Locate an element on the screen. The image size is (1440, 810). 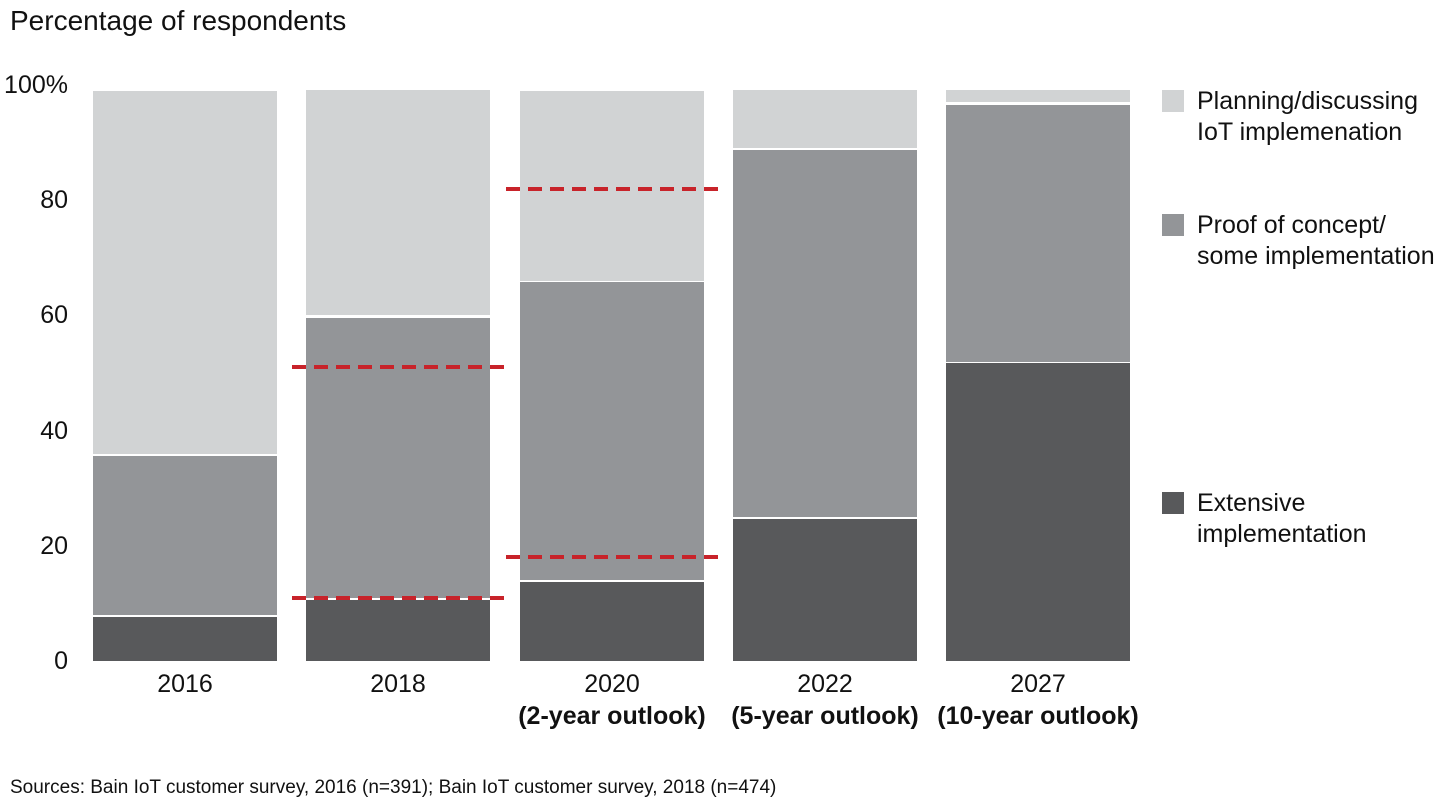
bar-2022 is located at coordinates (825, 330).